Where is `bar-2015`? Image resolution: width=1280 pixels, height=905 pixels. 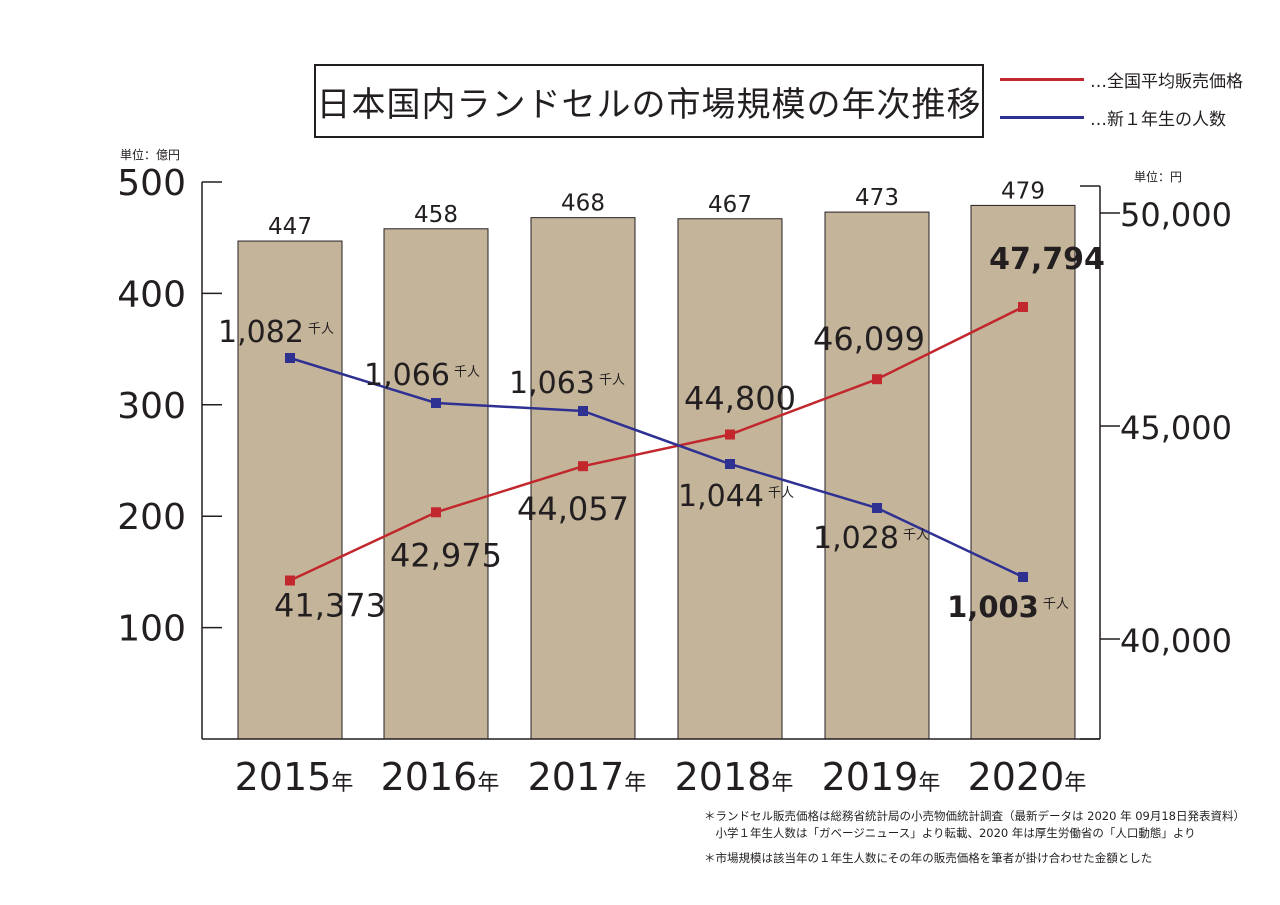 bar-2015 is located at coordinates (290, 490).